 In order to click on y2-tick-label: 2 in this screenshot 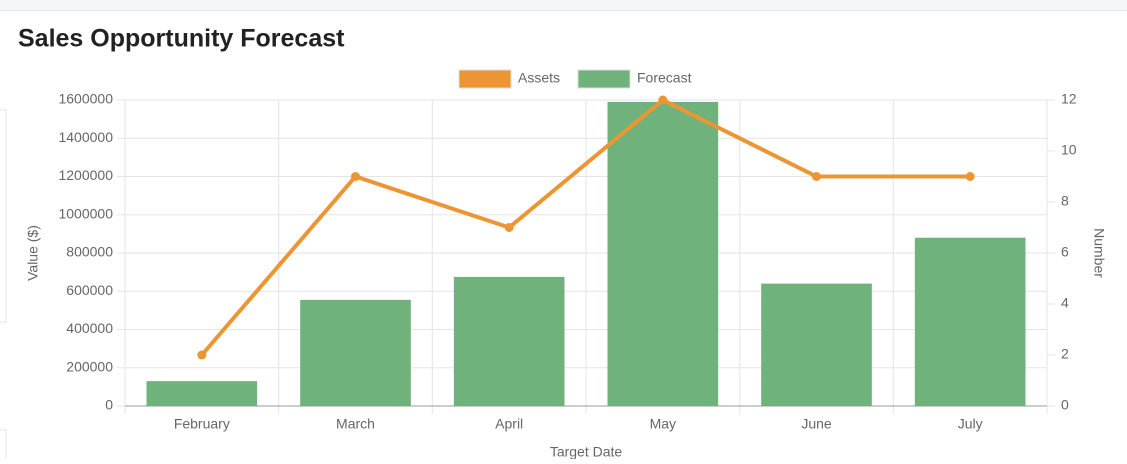, I will do `click(1065, 354)`.